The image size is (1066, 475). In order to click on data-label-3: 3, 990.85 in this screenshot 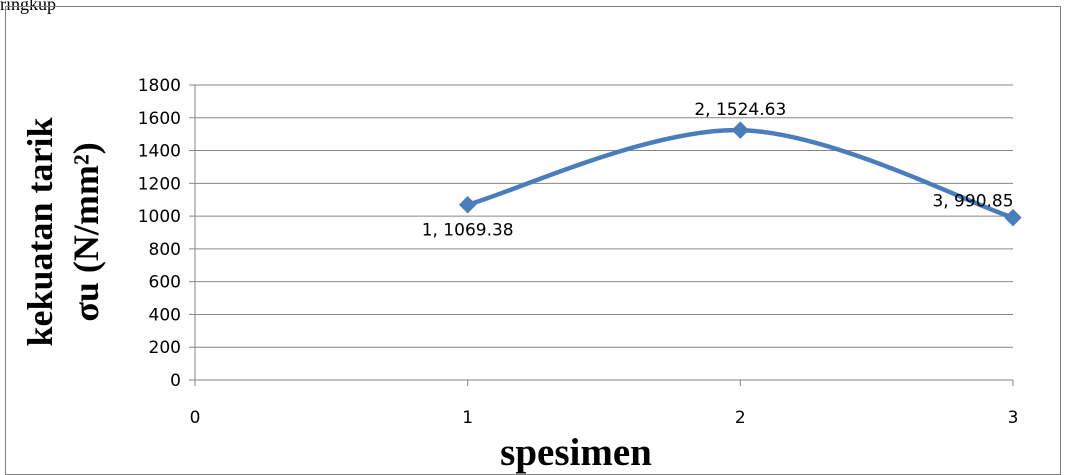, I will do `click(972, 202)`.